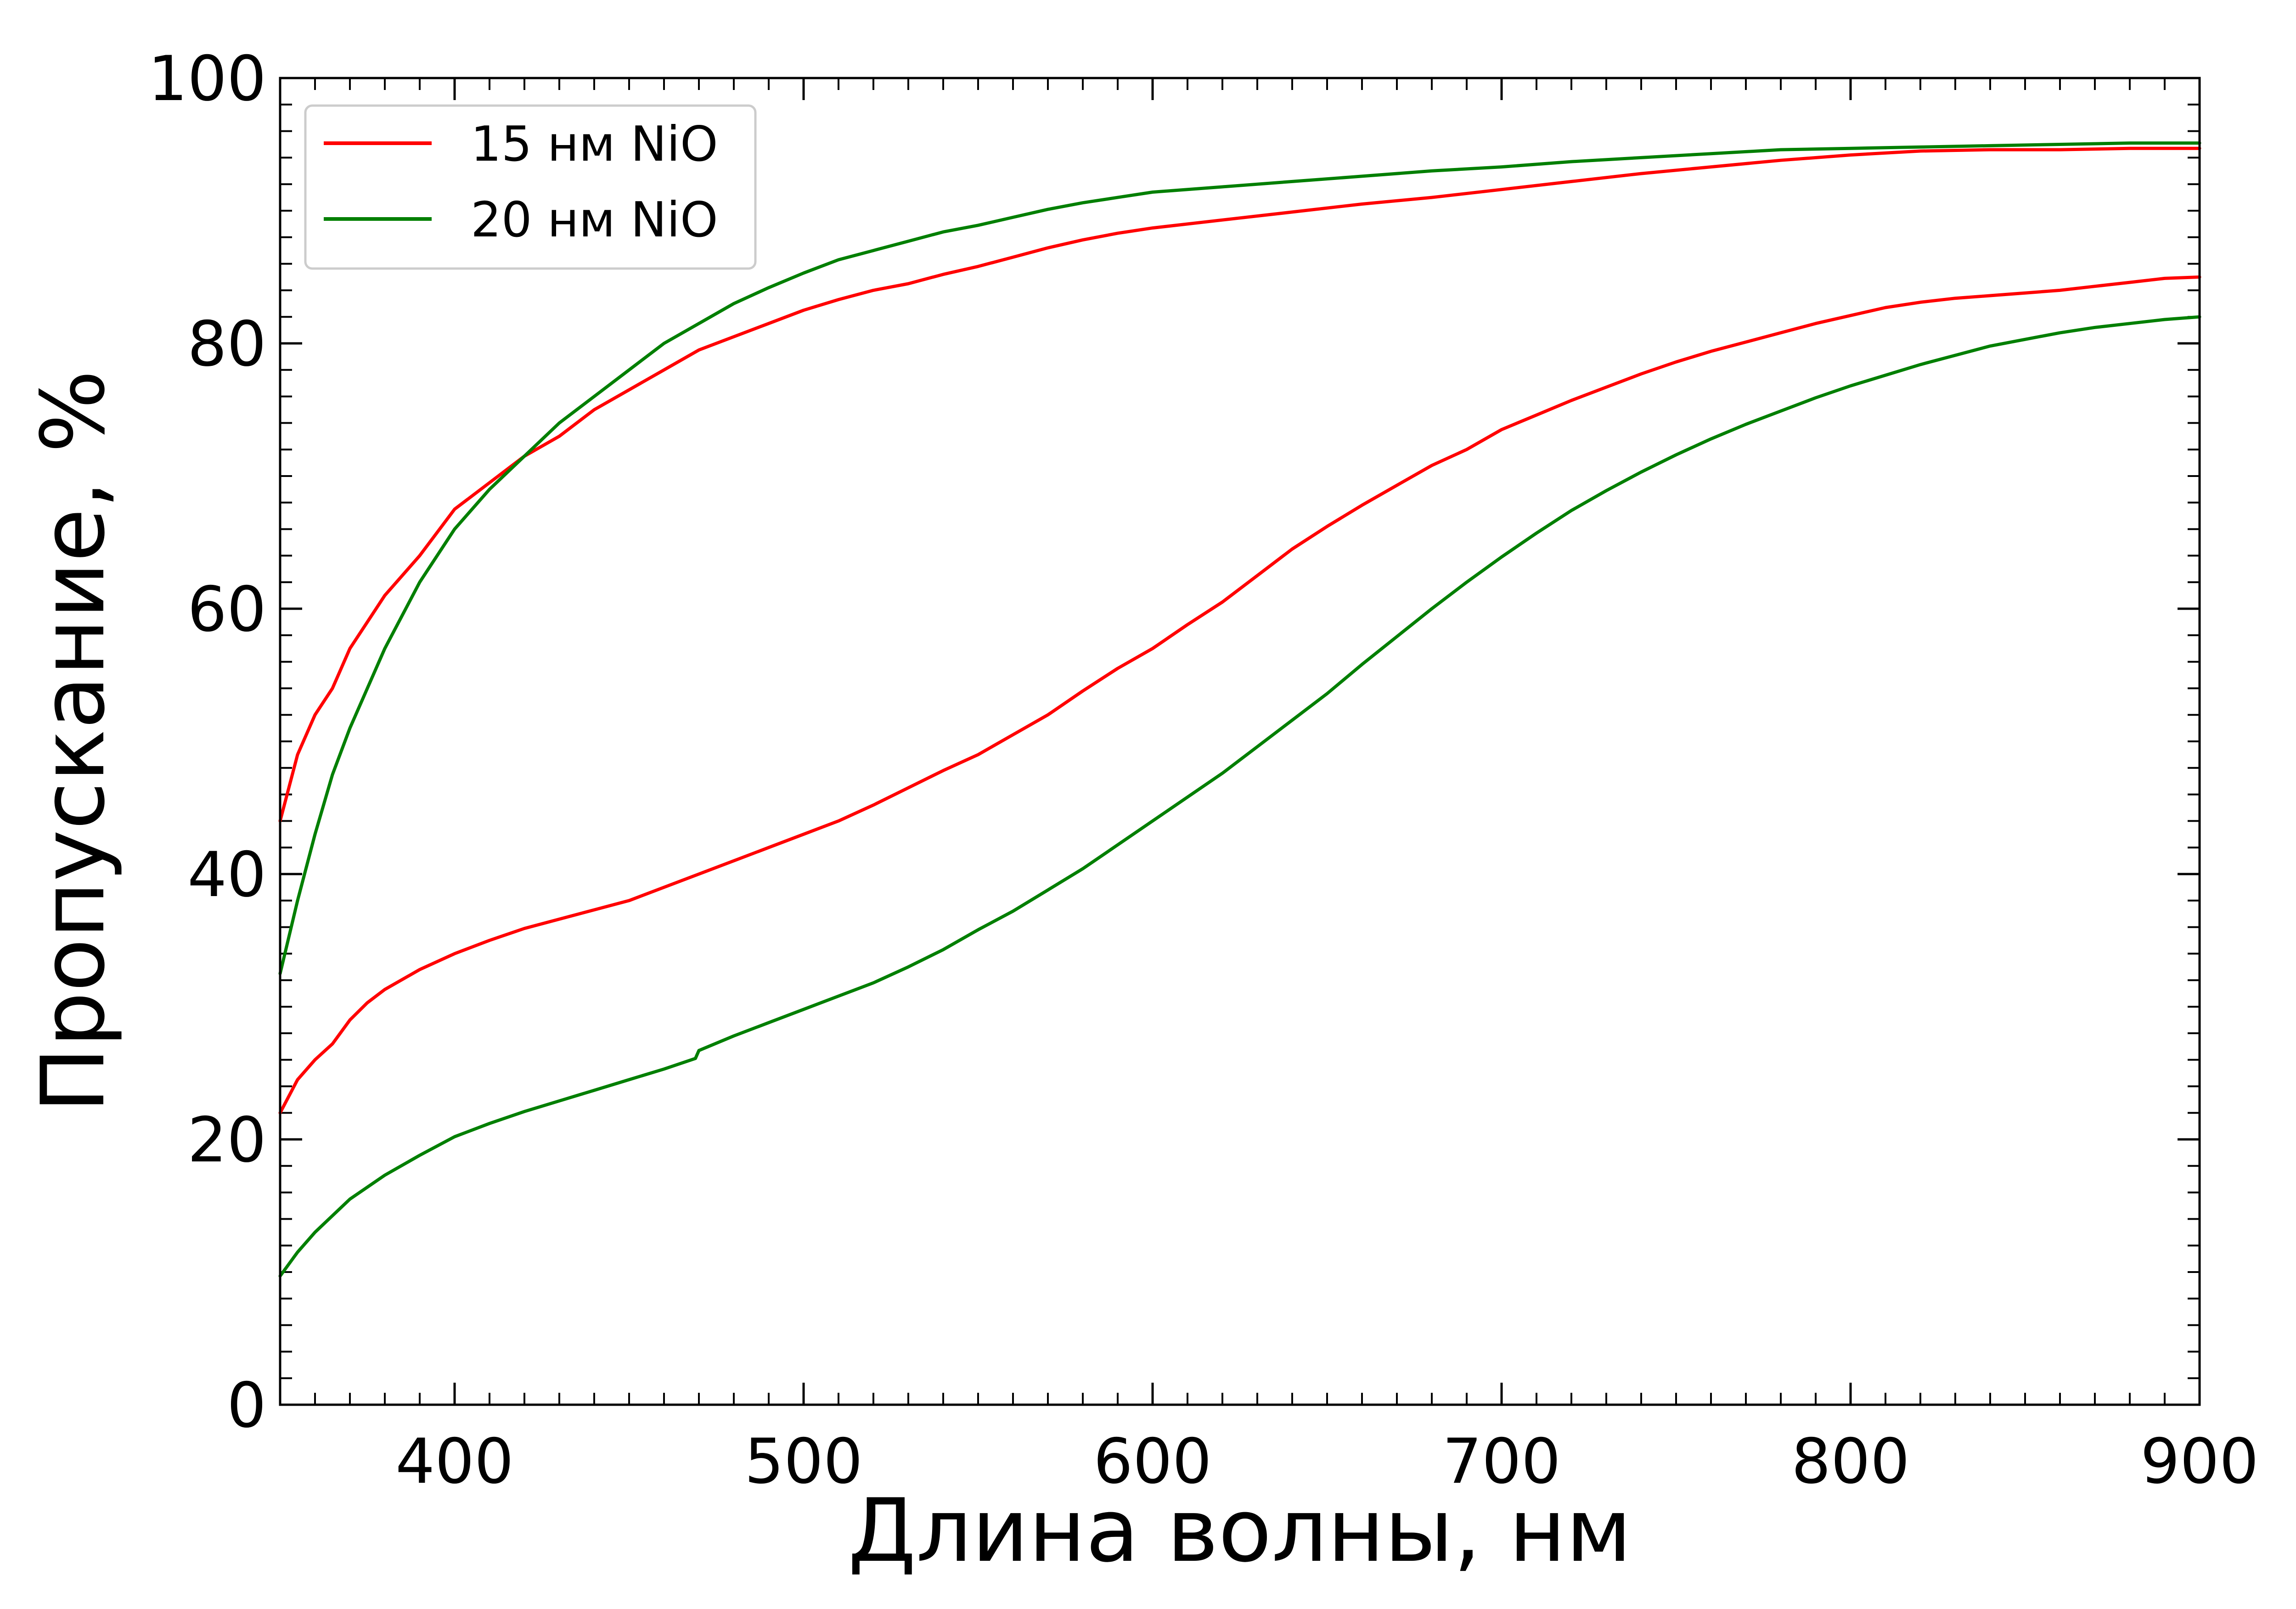  I want to click on legend-label-15nm: 15 нм NiO, so click(594, 144).